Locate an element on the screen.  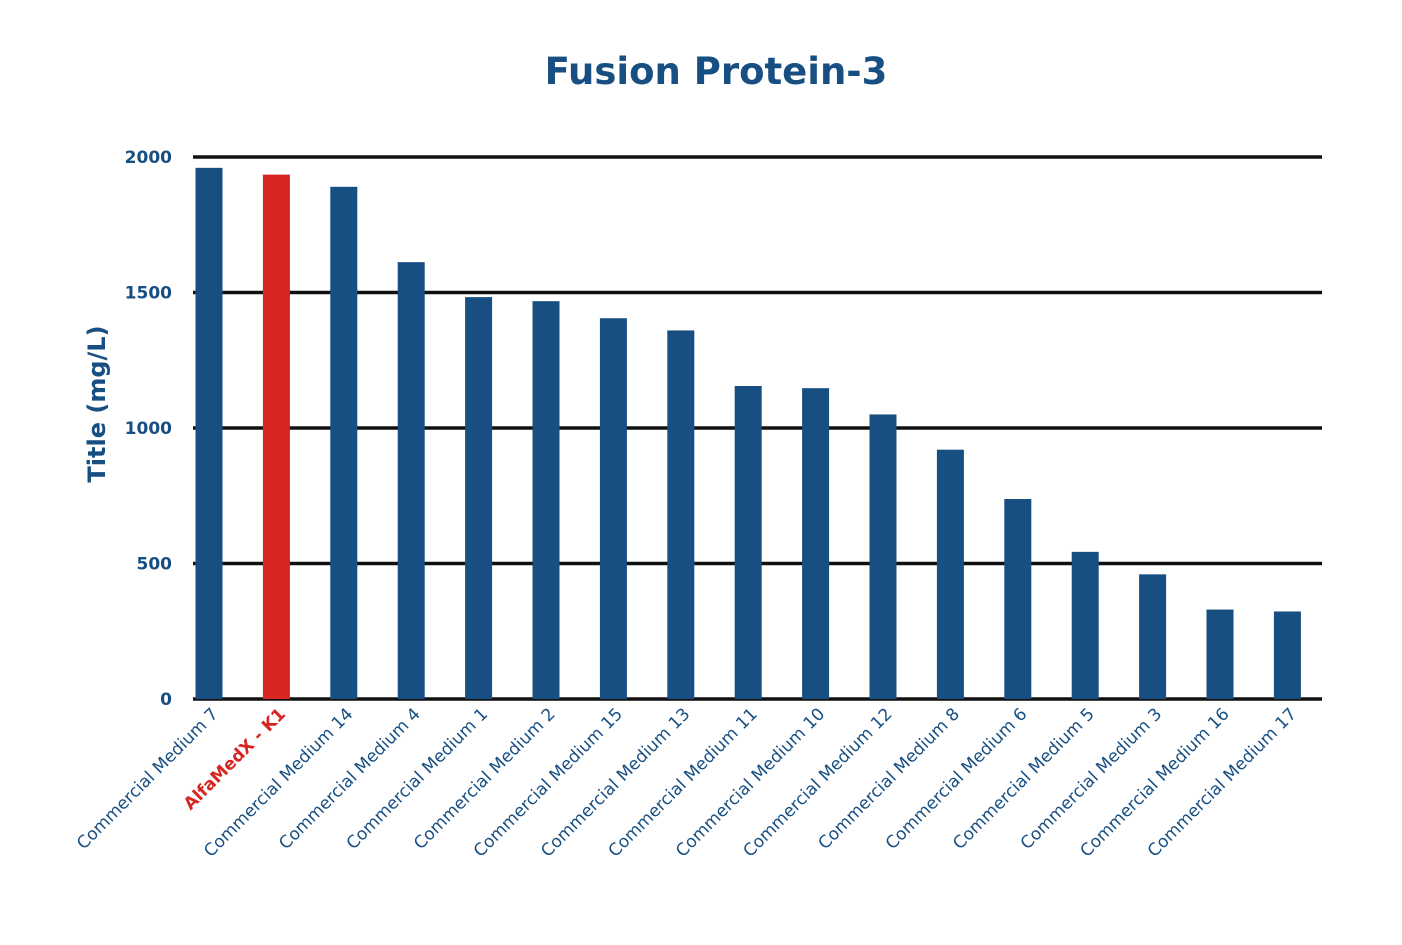
y-tick-label: 0 is located at coordinates (166, 700).